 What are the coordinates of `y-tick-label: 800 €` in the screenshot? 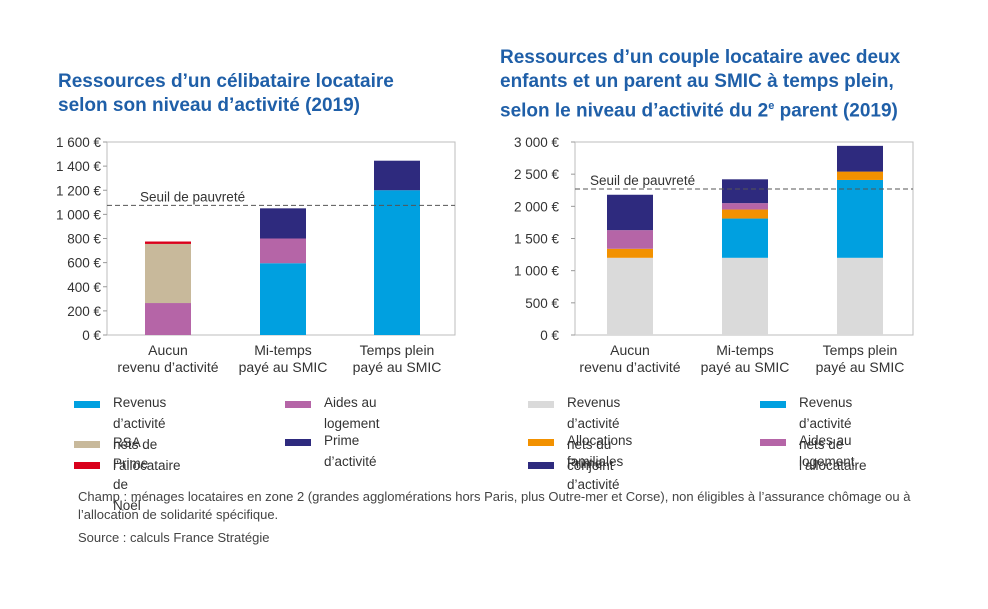 It's located at (84, 239).